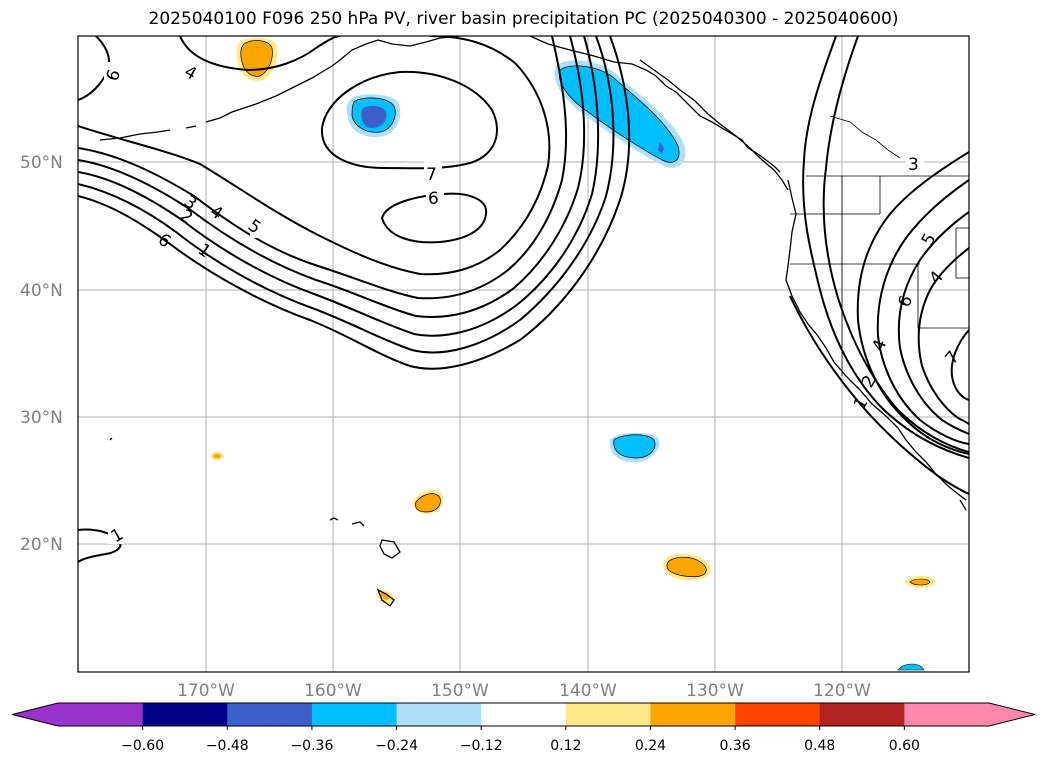  I want to click on contour-label: 6, so click(433, 199).